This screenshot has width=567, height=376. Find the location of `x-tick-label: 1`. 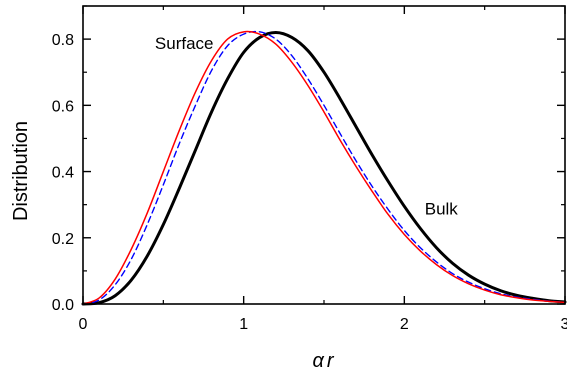

x-tick-label: 1 is located at coordinates (243, 324).